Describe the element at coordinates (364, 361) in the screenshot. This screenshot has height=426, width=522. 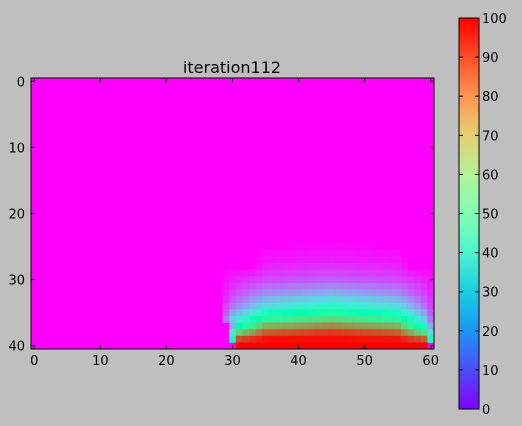
I see `x-tick-label: 50` at that location.